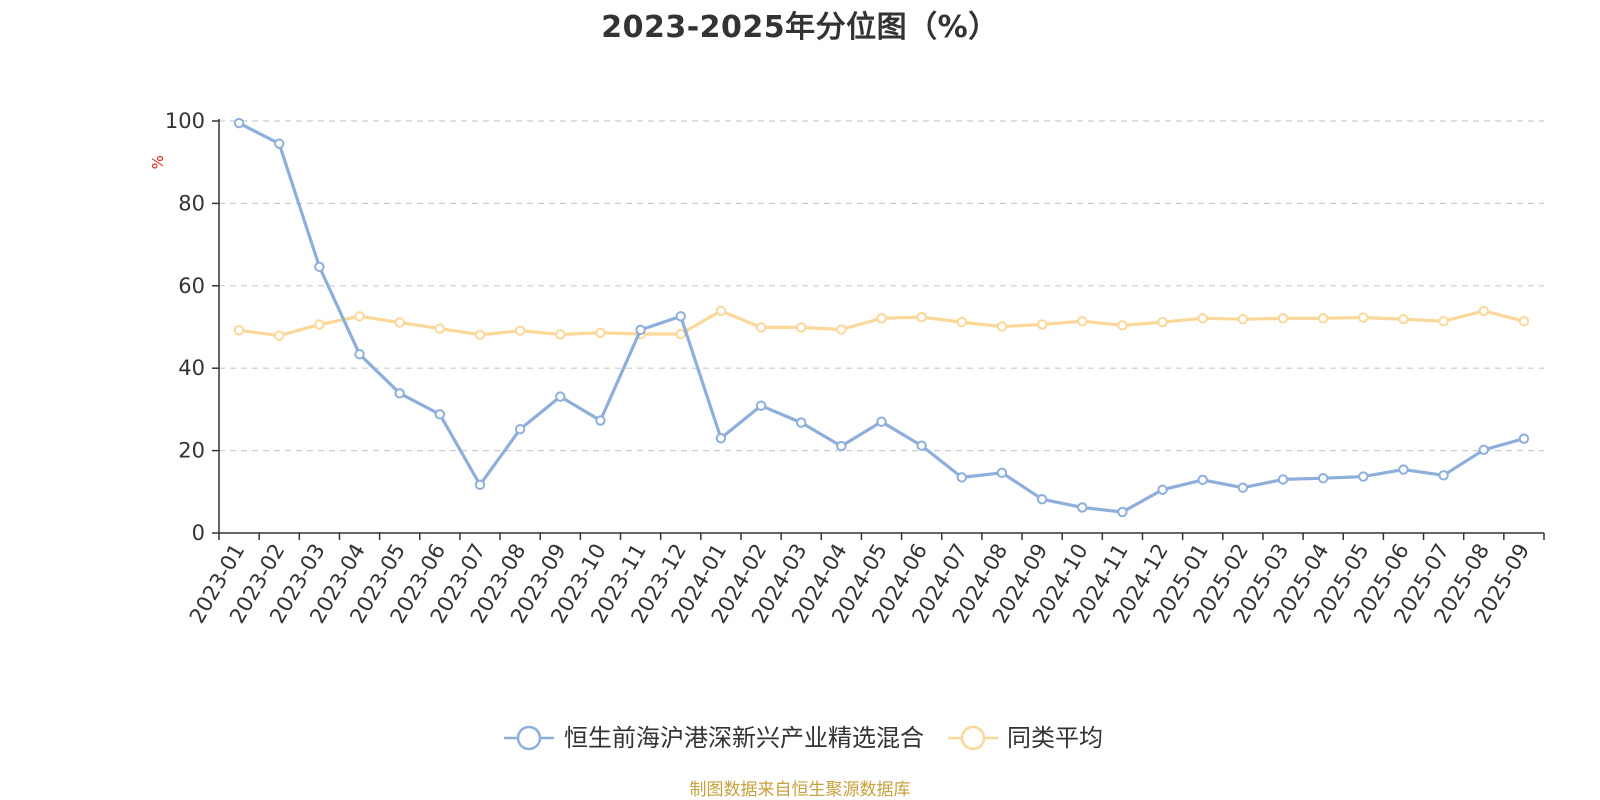 The width and height of the screenshot is (1600, 800). I want to click on legend: 恒生前海沪港深新兴产业精选混合 同类平均, so click(803, 738).